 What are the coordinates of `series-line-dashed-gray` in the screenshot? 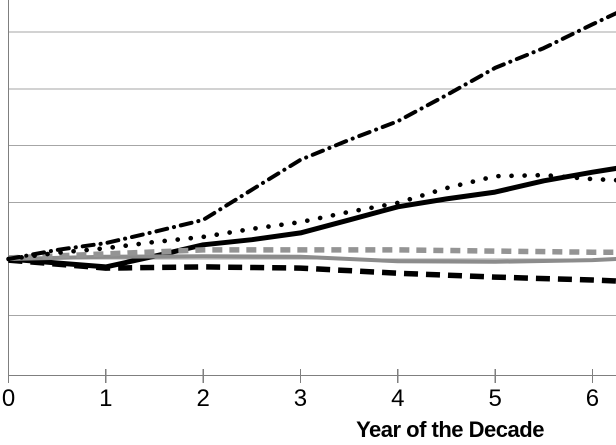 It's located at (312, 254).